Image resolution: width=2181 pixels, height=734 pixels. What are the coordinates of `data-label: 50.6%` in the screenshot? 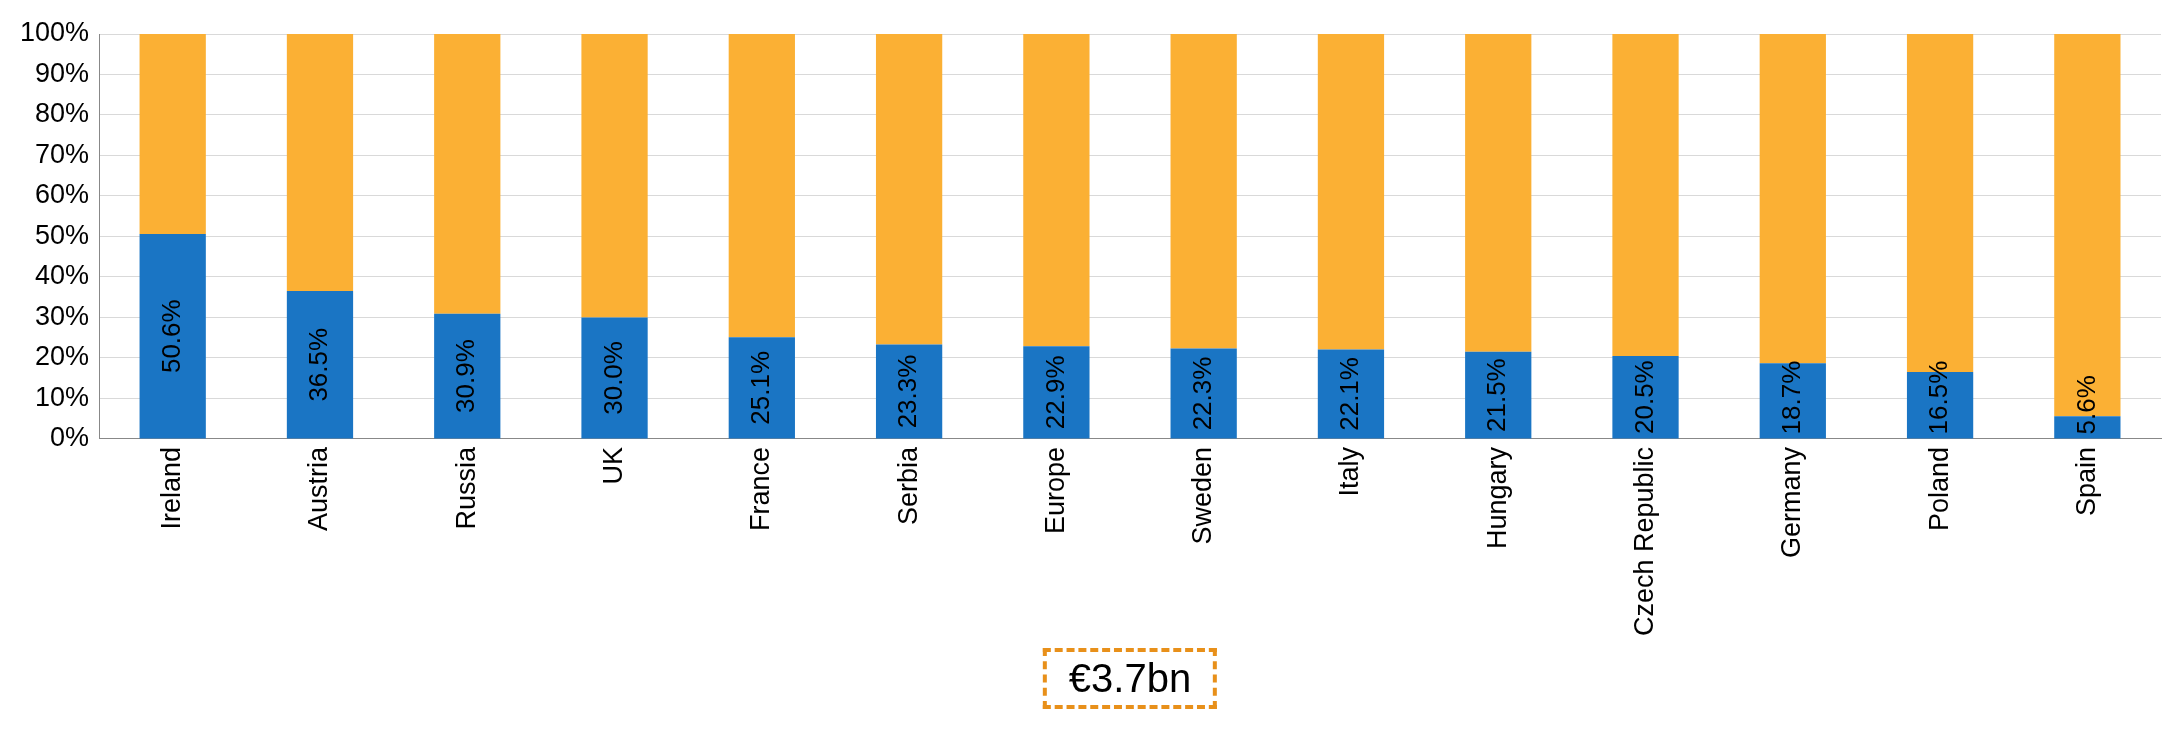 It's located at (170, 336).